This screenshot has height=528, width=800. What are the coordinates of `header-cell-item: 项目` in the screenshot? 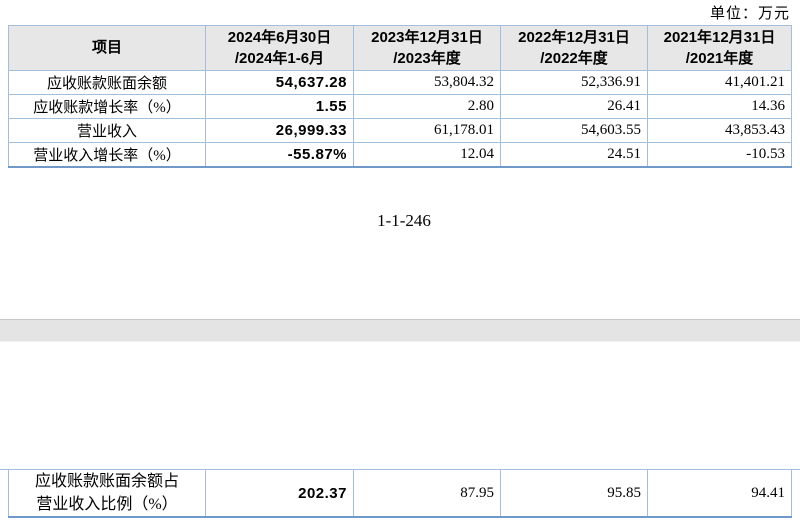 It's located at (107, 48).